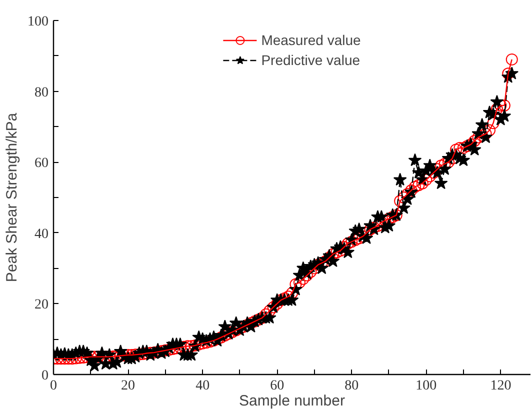 This screenshot has height=416, width=532. Describe the element at coordinates (41, 164) in the screenshot. I see `y-tick-label: 60` at that location.